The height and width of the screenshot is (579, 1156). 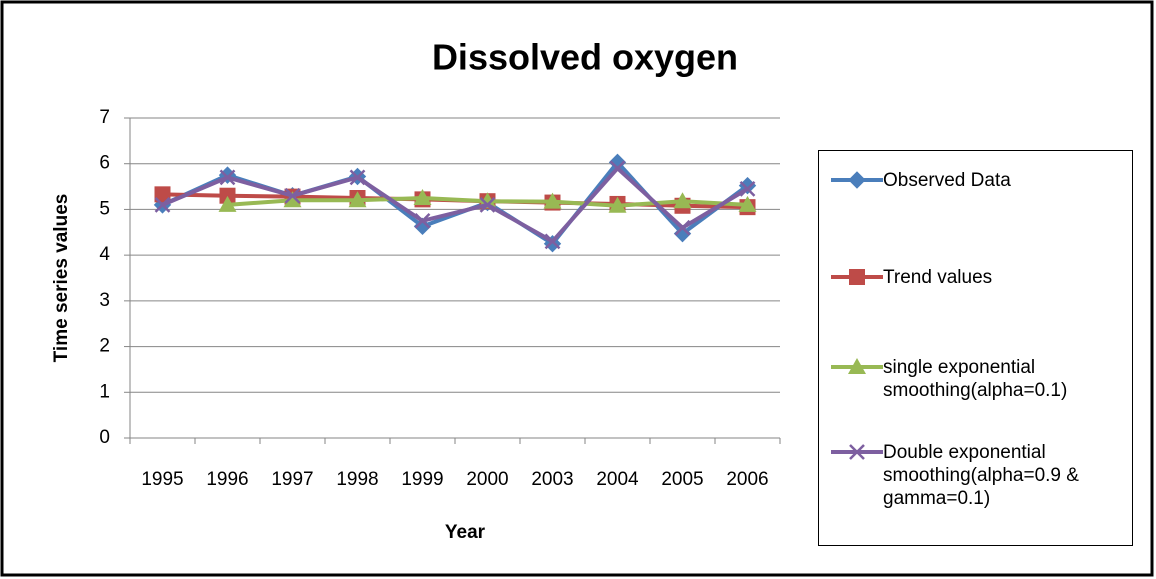 What do you see at coordinates (975, 379) in the screenshot?
I see `legend-label: single exponential smoothing(alpha=0.1)` at bounding box center [975, 379].